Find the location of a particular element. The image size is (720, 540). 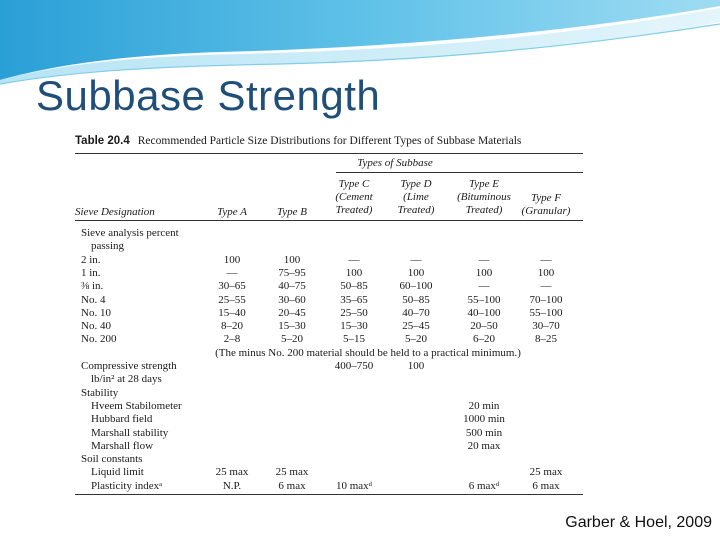

row-label: Hubbard field is located at coordinates (122, 419).